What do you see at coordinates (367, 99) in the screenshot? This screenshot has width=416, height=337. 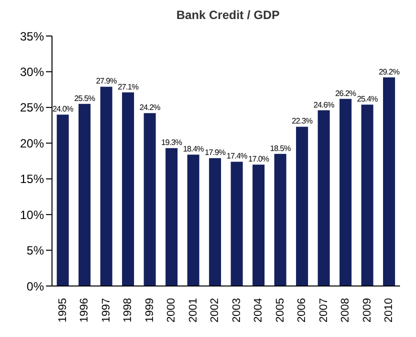 I see `data-label: 25.4%` at bounding box center [367, 99].